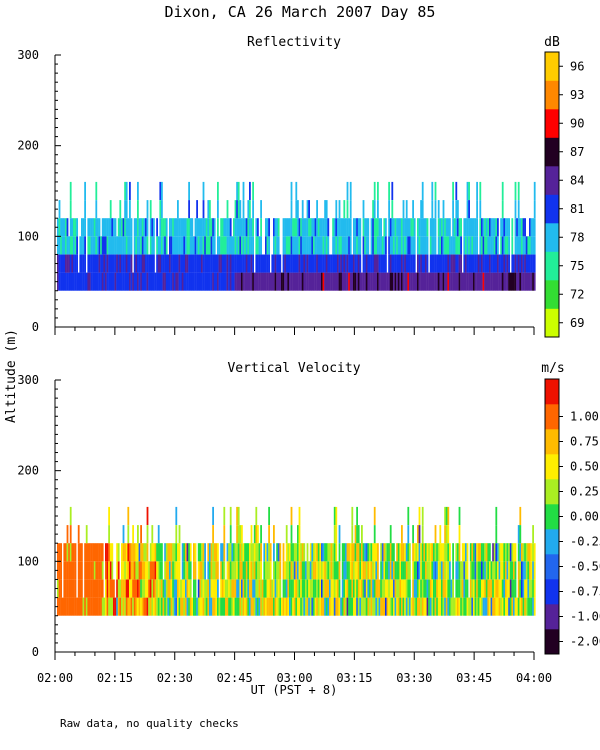 The height and width of the screenshot is (750, 600). Describe the element at coordinates (585, 542) in the screenshot. I see `colorbar-label: -0.25` at that location.